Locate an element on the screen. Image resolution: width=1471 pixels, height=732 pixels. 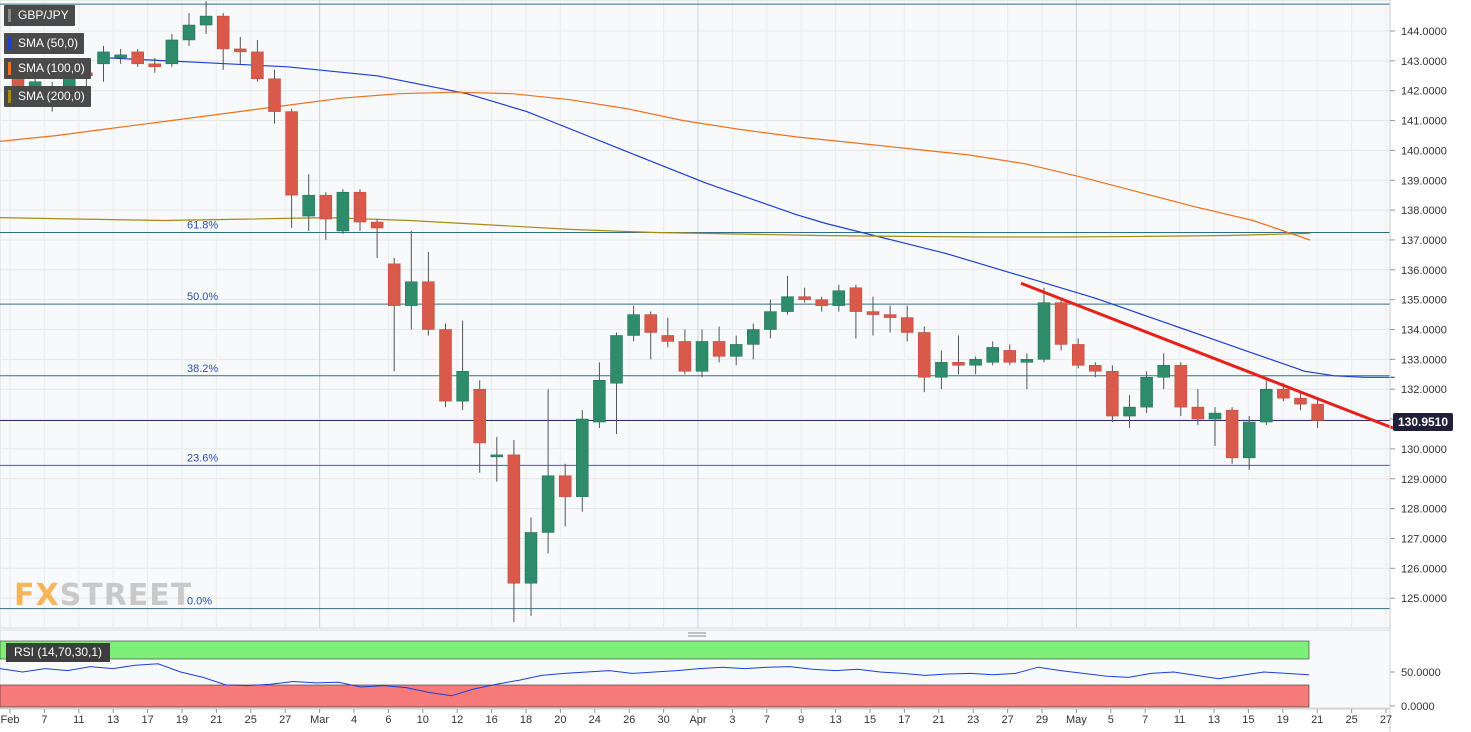
downtrend-line is located at coordinates (1207, 355).